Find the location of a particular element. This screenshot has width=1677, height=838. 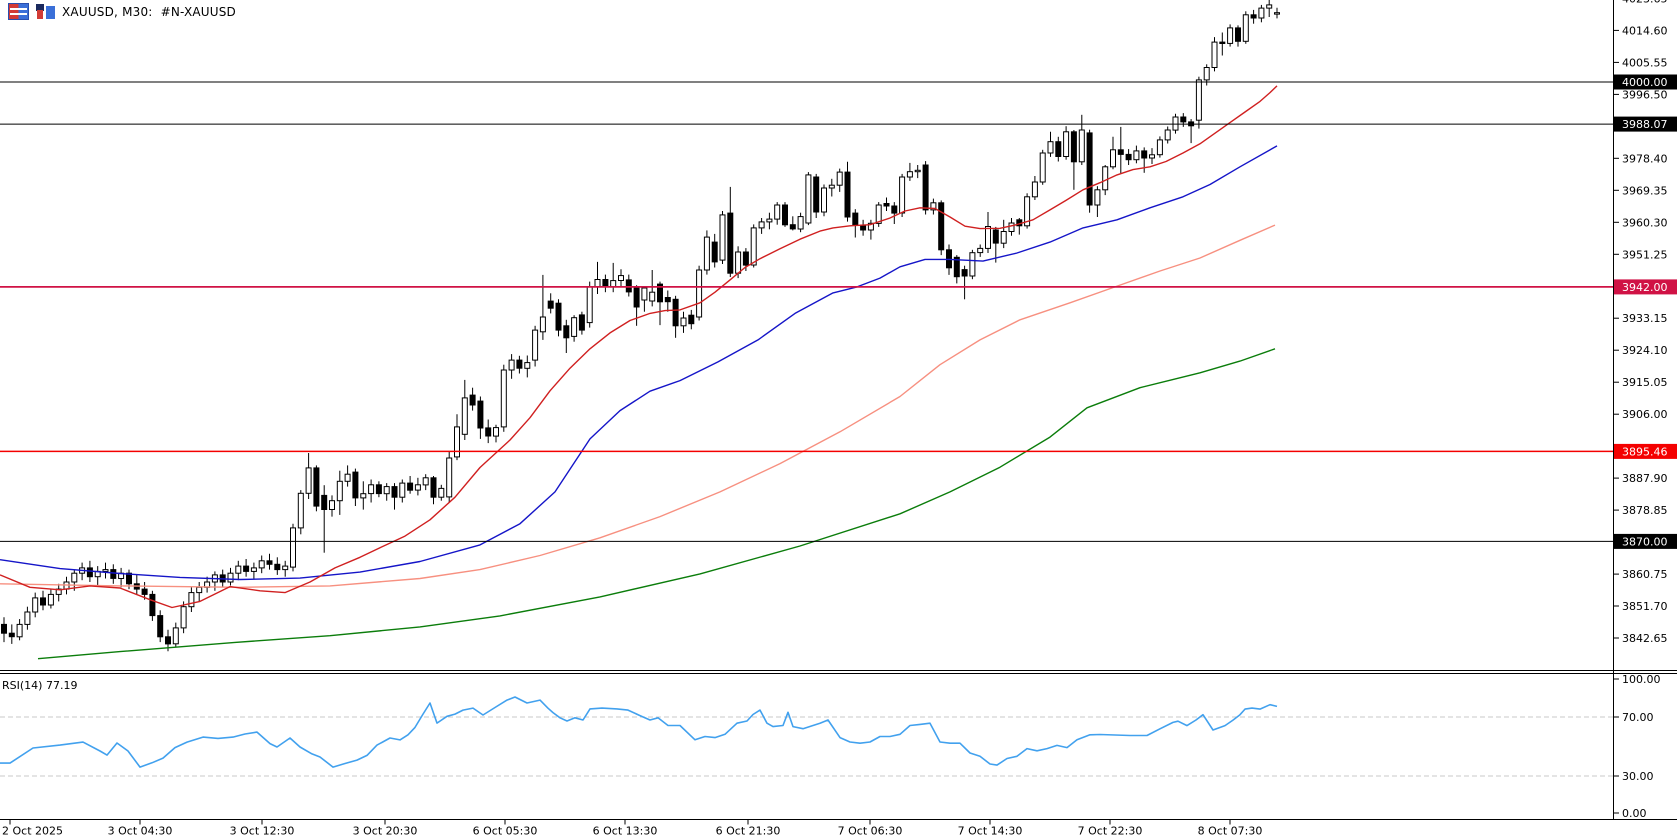

svg-text: 3 Oct 04:30 is located at coordinates (140, 831).